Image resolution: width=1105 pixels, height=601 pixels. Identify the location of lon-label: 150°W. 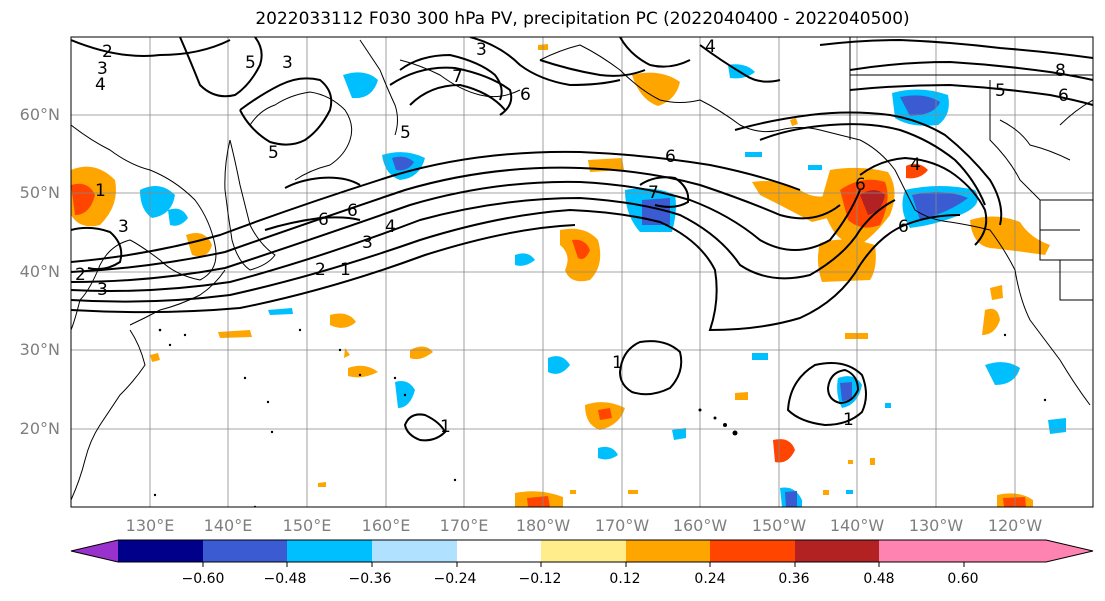
(779, 525).